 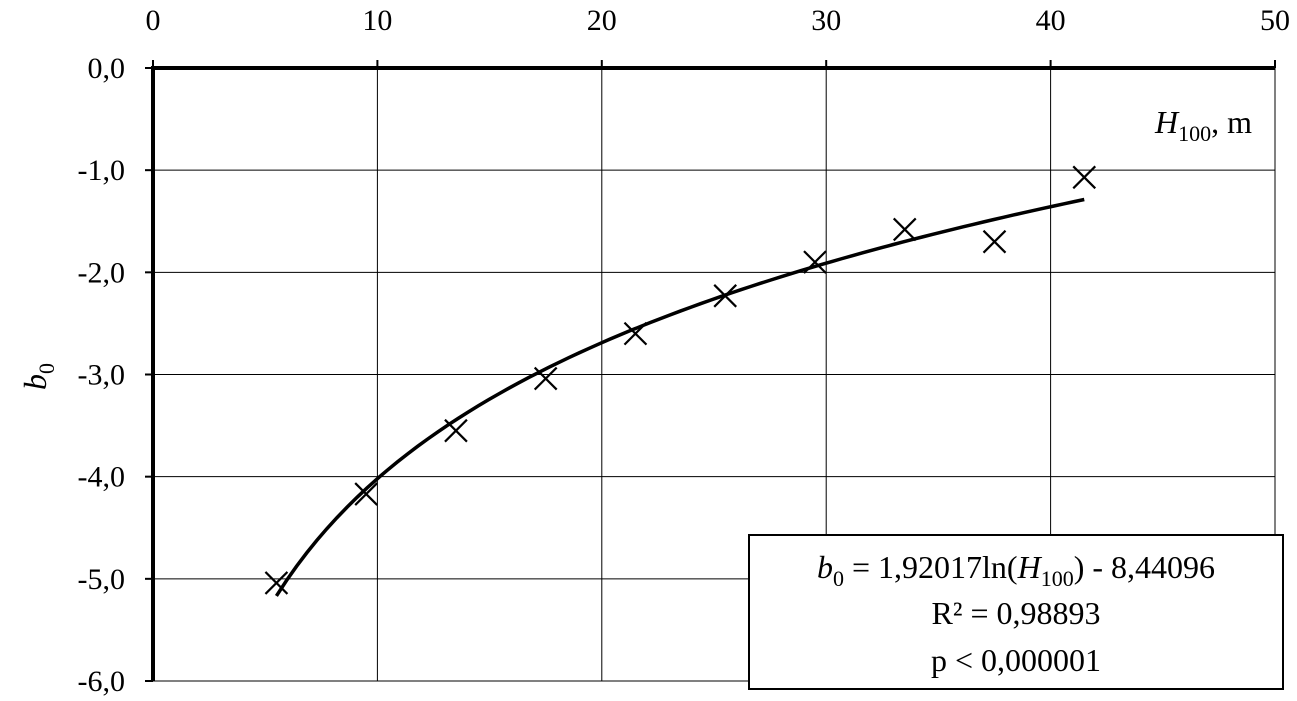 What do you see at coordinates (1016, 660) in the screenshot?
I see `p-value-label: p < 0,000001` at bounding box center [1016, 660].